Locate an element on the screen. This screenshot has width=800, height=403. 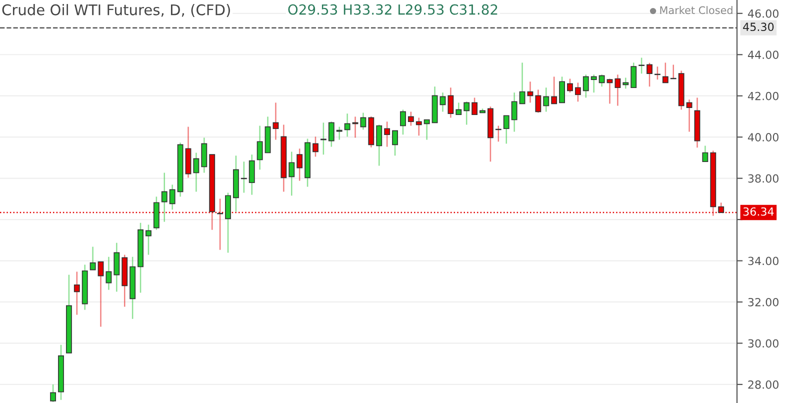
annotation: Market Closed is located at coordinates (696, 10).